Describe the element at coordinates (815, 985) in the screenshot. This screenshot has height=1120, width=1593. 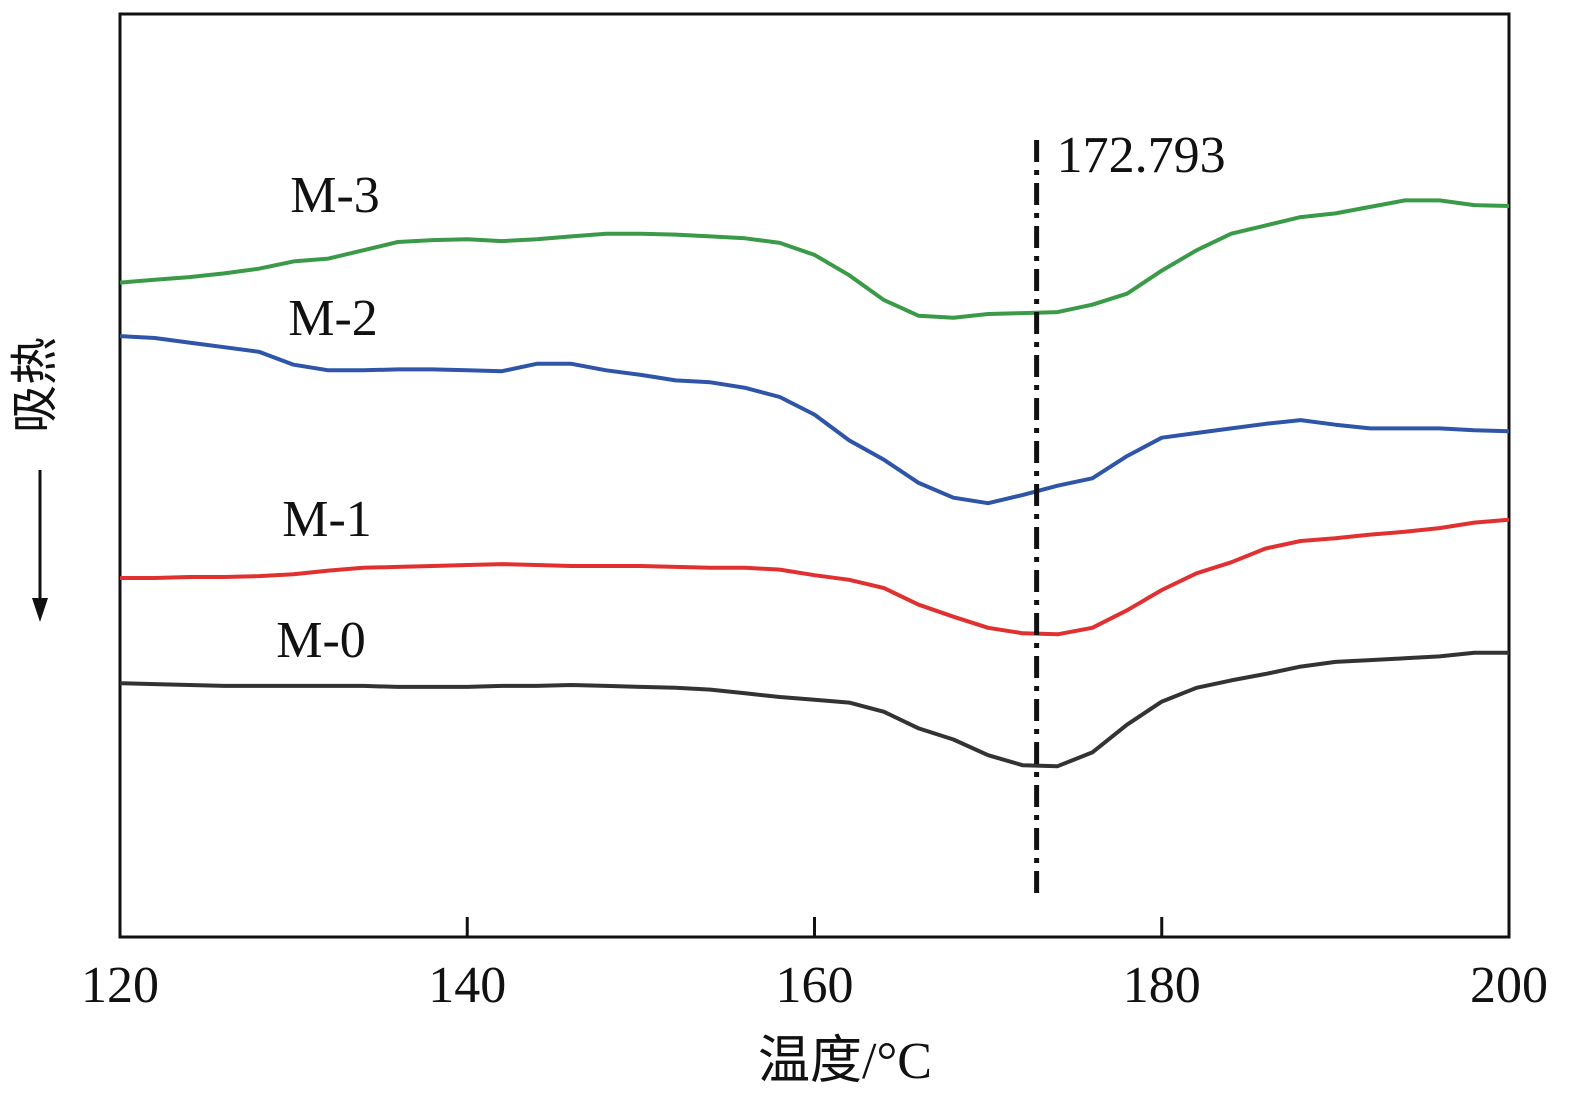
I see `x-tick-label: 160` at that location.